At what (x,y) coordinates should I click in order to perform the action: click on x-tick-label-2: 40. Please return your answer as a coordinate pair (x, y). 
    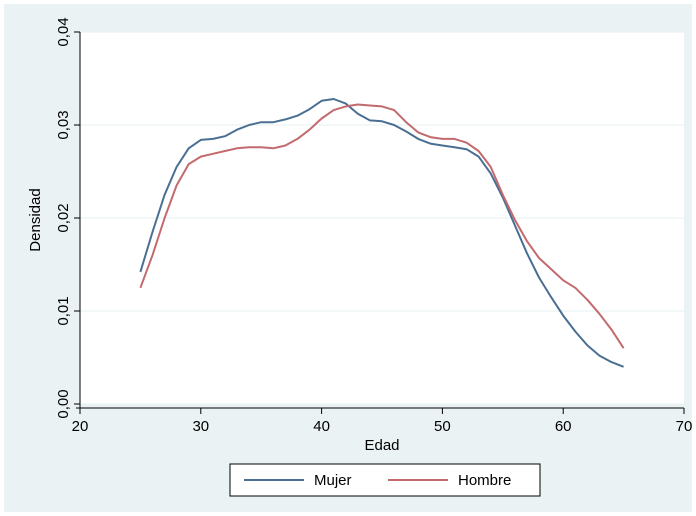
    Looking at the image, I should click on (321, 426).